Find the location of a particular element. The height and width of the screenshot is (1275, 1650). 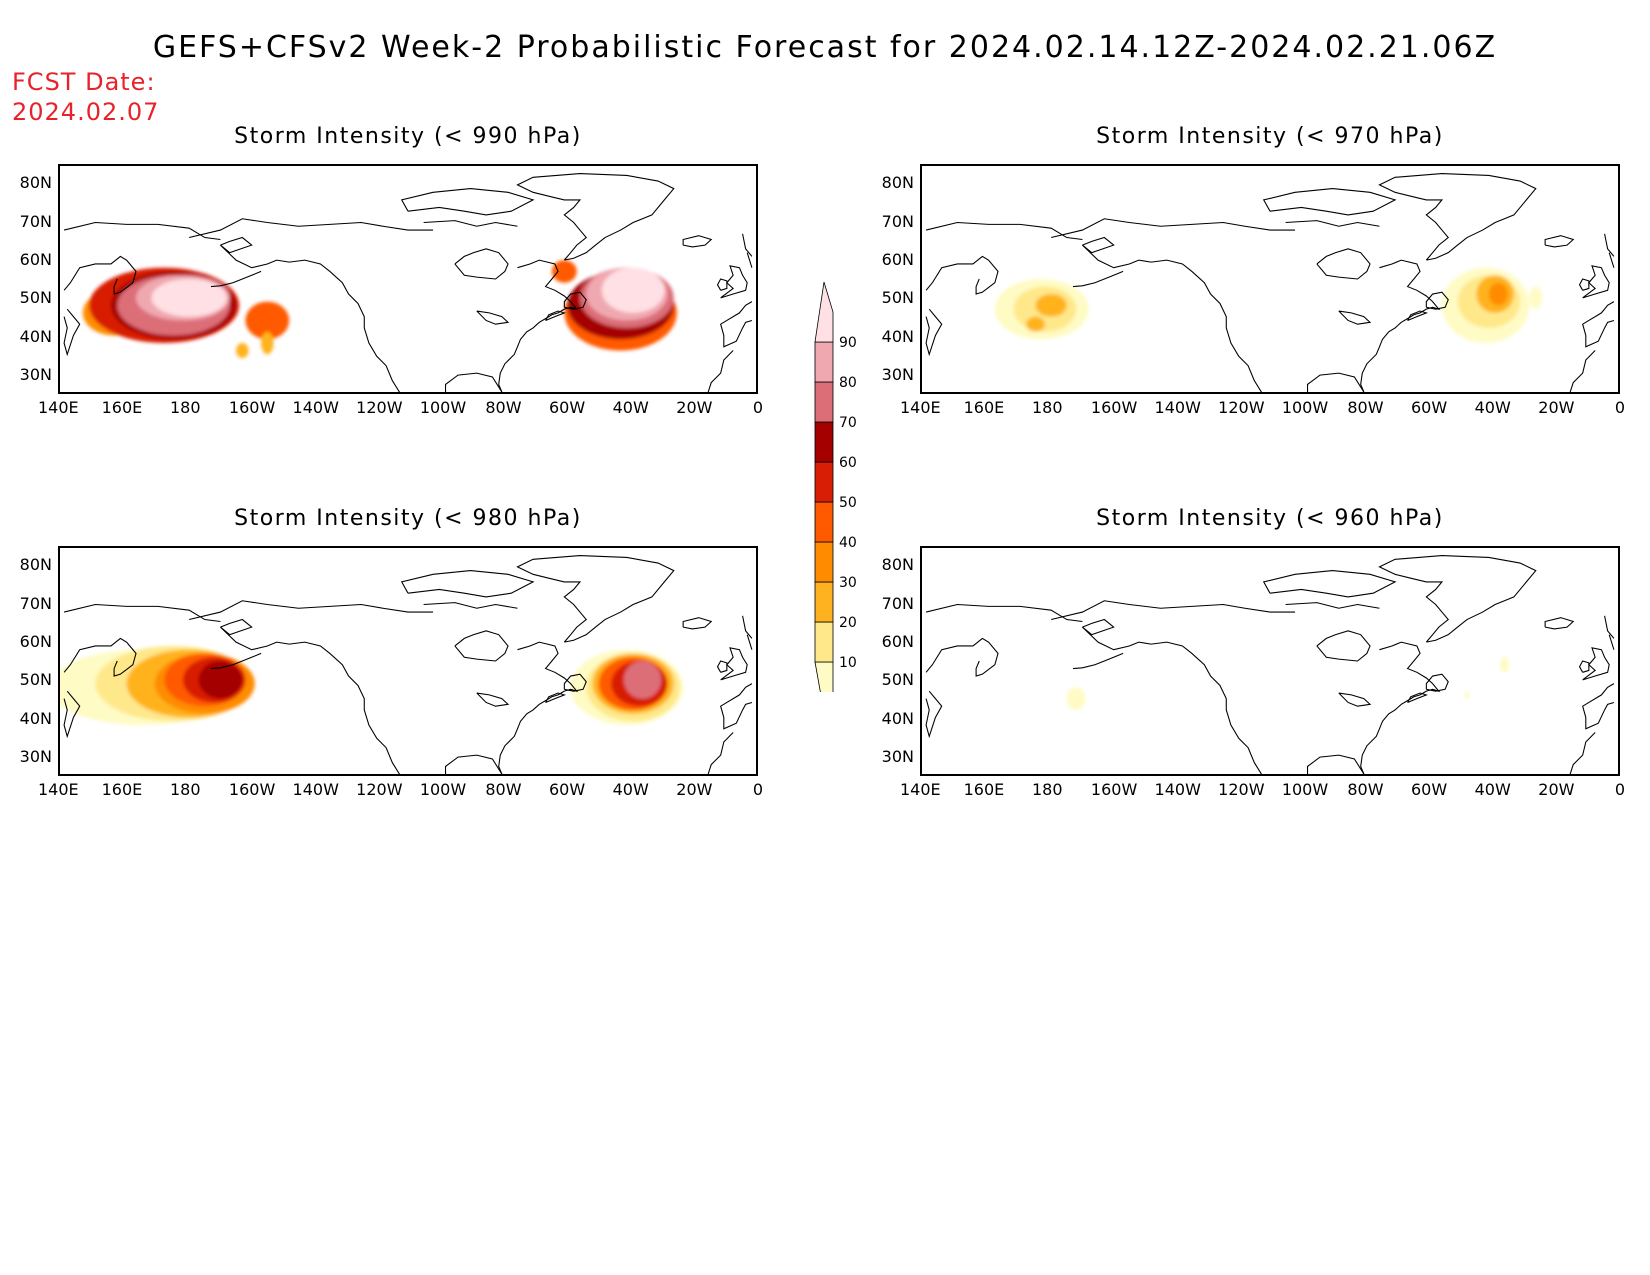

colorbar-level-label: 60 is located at coordinates (848, 463).